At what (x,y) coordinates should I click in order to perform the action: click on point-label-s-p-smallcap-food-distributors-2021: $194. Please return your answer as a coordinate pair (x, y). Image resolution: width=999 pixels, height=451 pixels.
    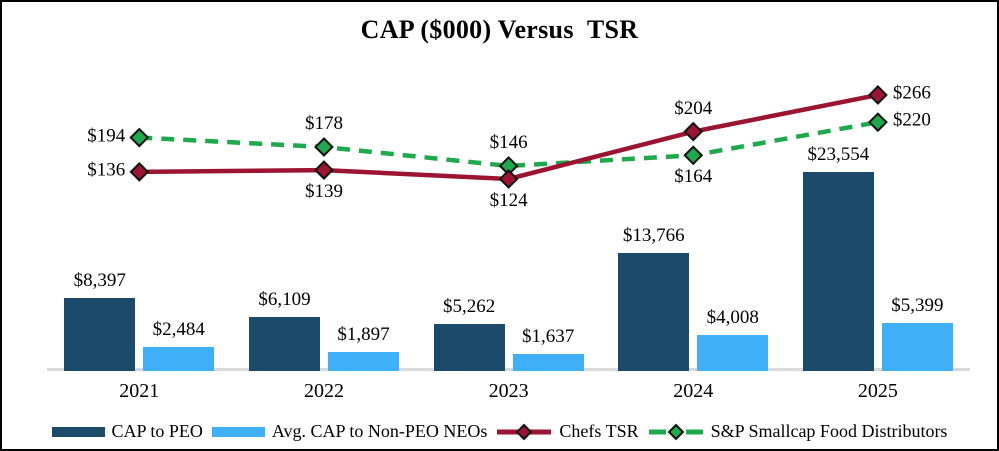
    Looking at the image, I should click on (106, 136).